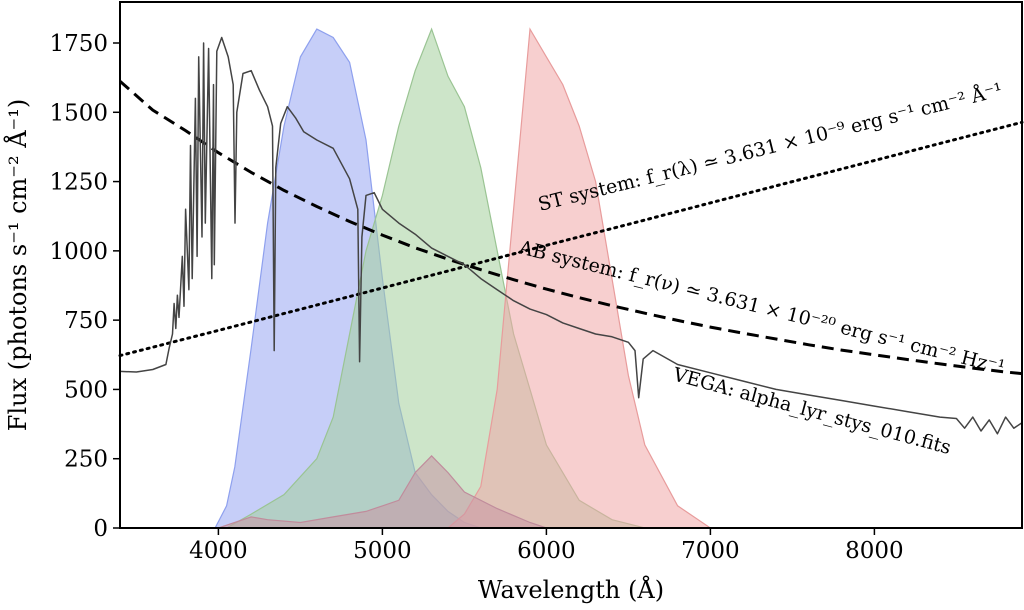  What do you see at coordinates (218, 551) in the screenshot?
I see `x-tick-label: 4000` at bounding box center [218, 551].